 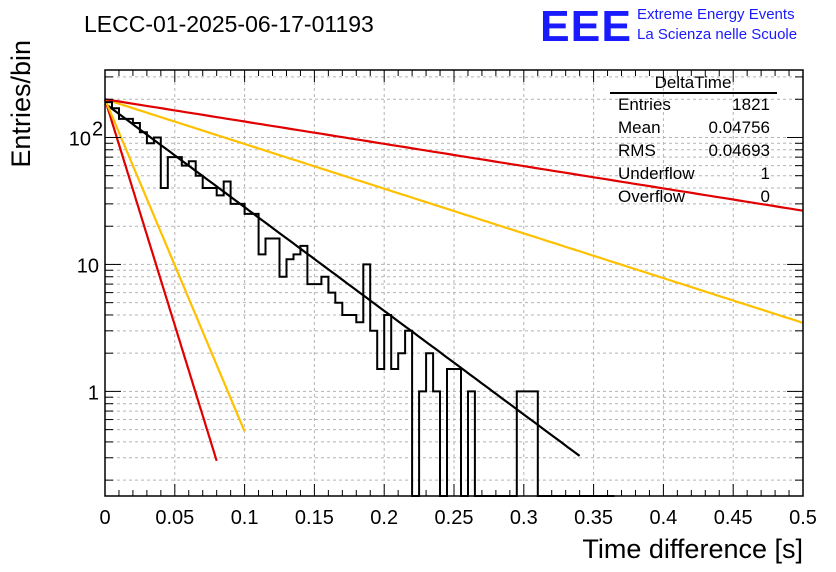 I want to click on x-tick-label: 0.45, so click(x=733, y=518).